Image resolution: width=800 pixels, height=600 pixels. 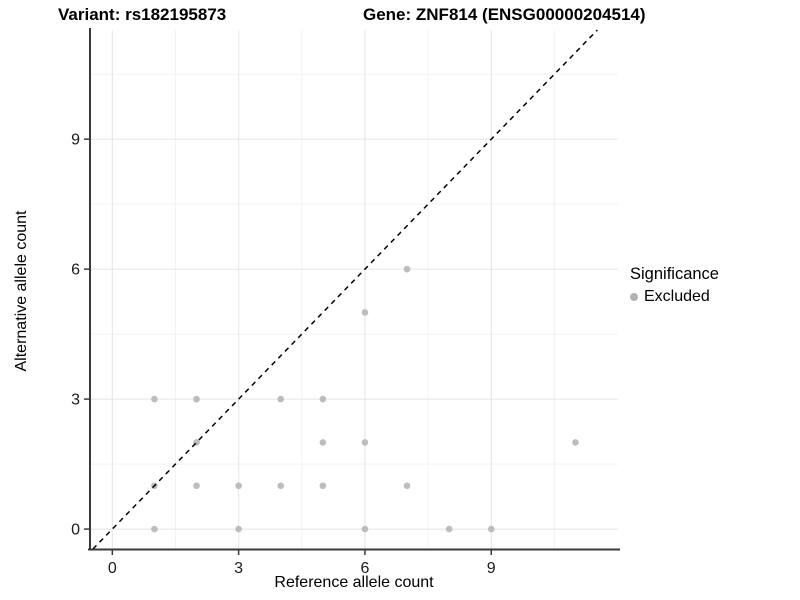 I want to click on x-tick-label: 3, so click(x=238, y=568).